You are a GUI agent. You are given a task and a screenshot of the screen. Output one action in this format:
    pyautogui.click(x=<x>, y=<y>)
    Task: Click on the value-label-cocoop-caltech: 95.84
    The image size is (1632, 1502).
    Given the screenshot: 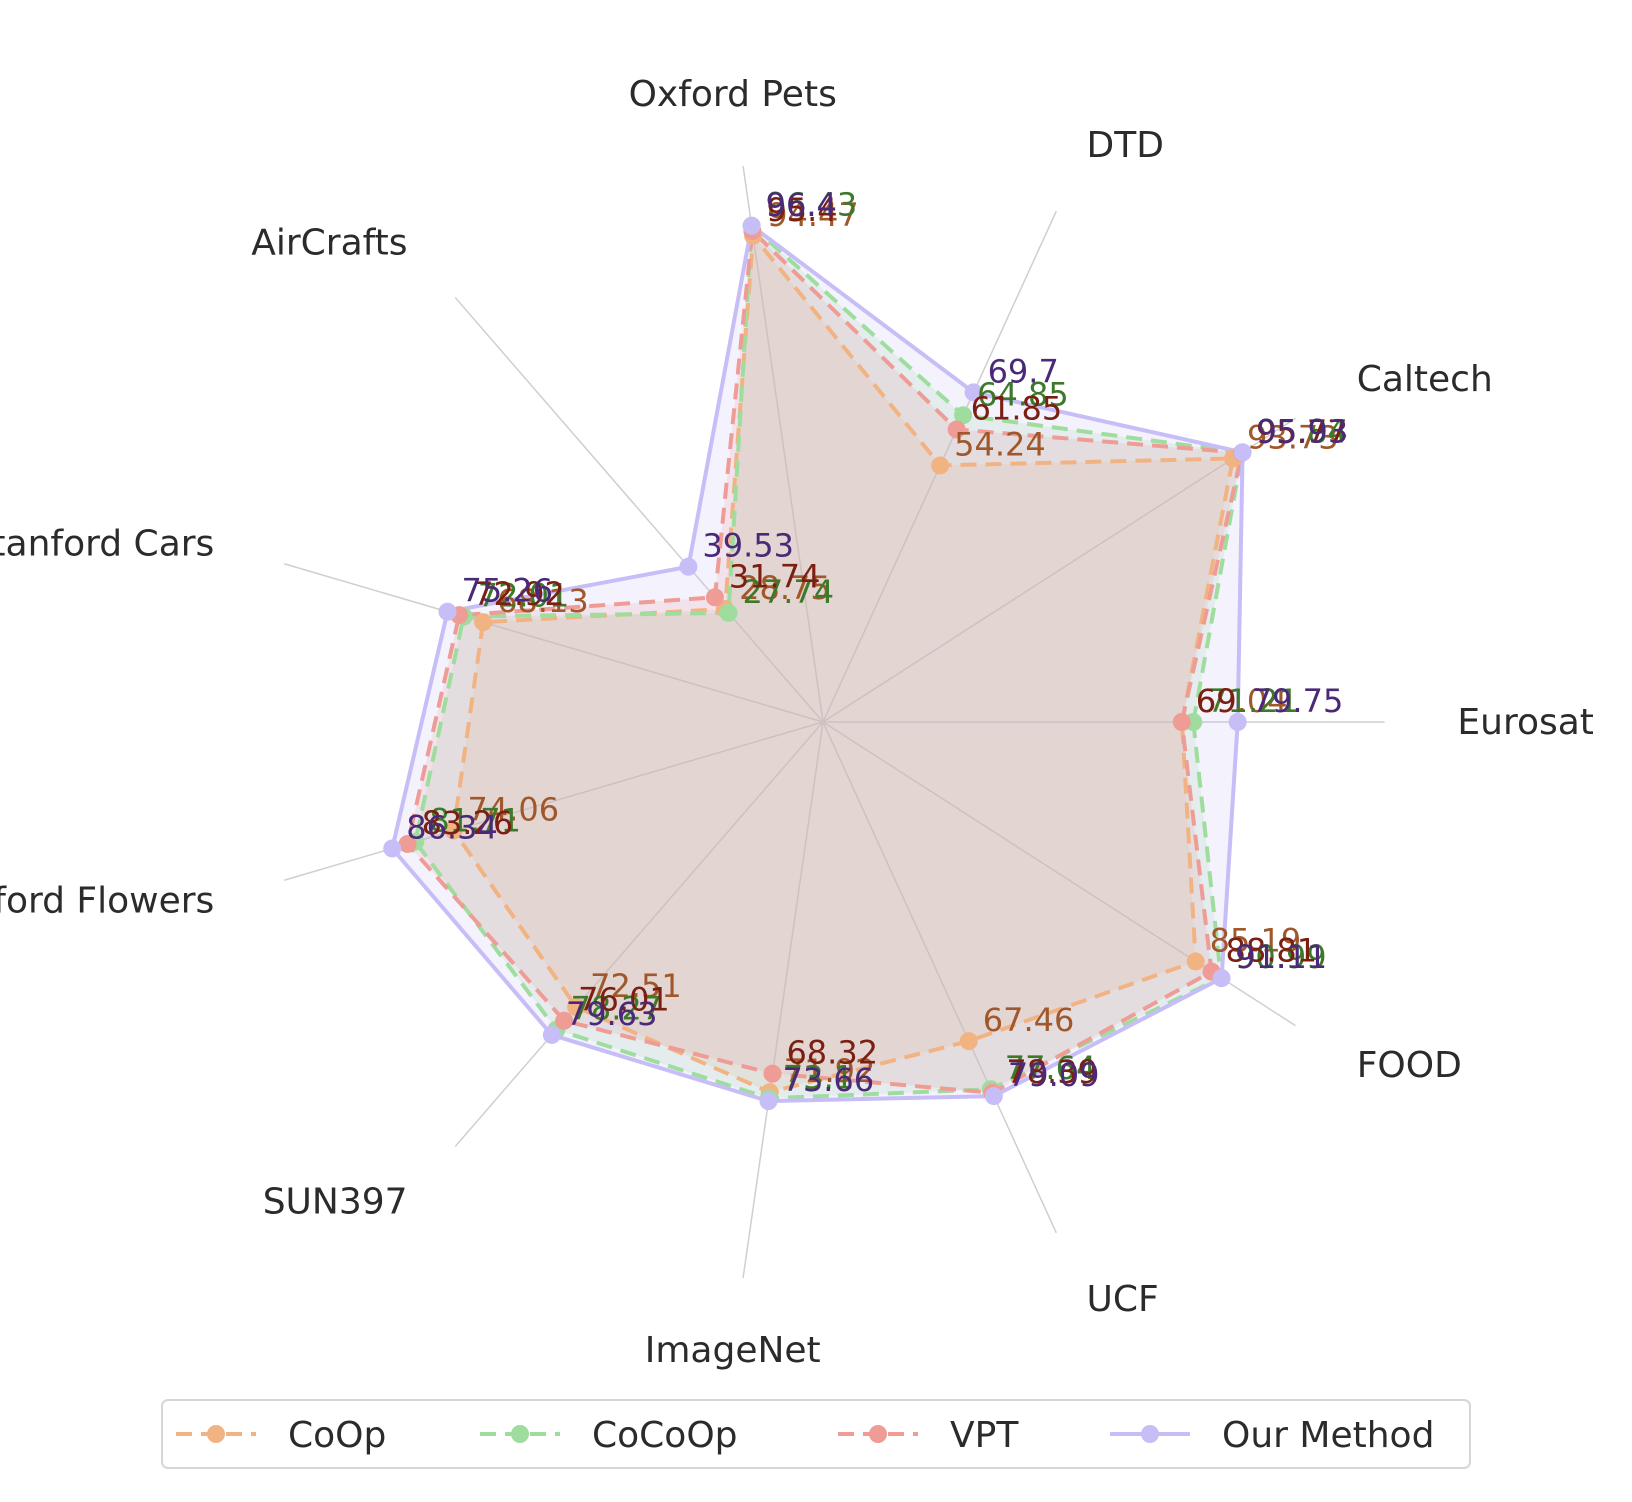 What is the action you would take?
    pyautogui.click(x=1302, y=432)
    